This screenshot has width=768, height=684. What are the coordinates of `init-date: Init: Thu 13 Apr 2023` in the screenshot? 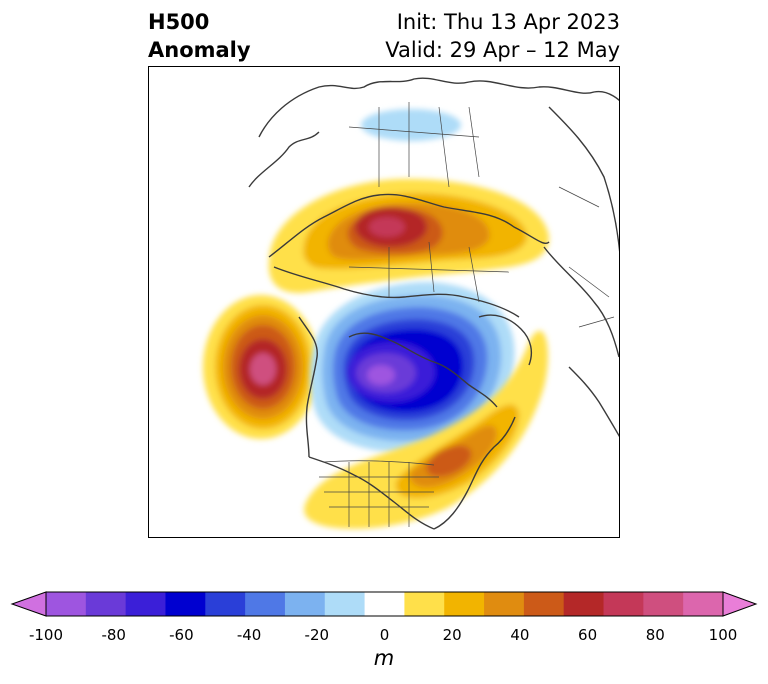 It's located at (508, 22).